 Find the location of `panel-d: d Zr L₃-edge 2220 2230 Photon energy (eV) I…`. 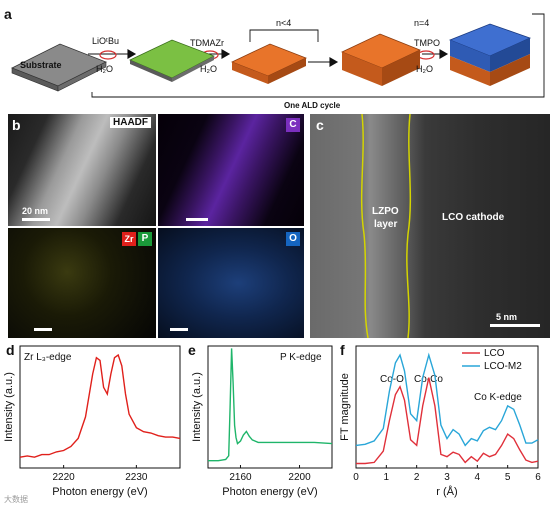

panel-d: d Zr L₃-edge 2220 2230 Photon energy (eV) I… is located at coordinates (92, 426).